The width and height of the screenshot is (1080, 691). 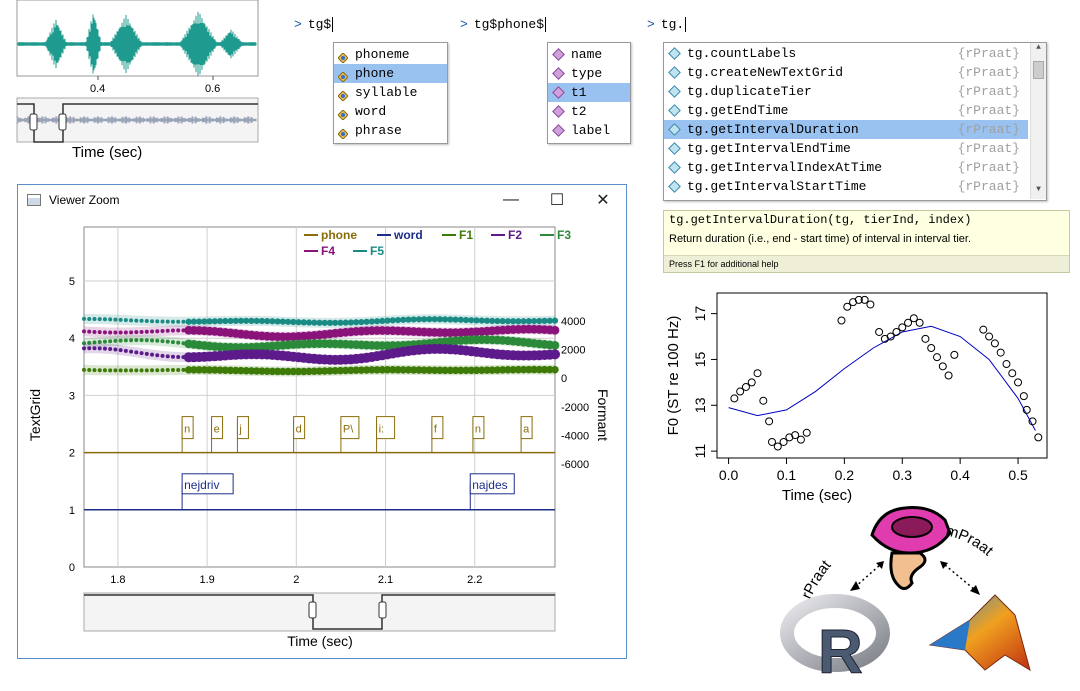 What do you see at coordinates (846, 148) in the screenshot?
I see `function-item: tg.getIntervalEndTime {rPraat}` at bounding box center [846, 148].